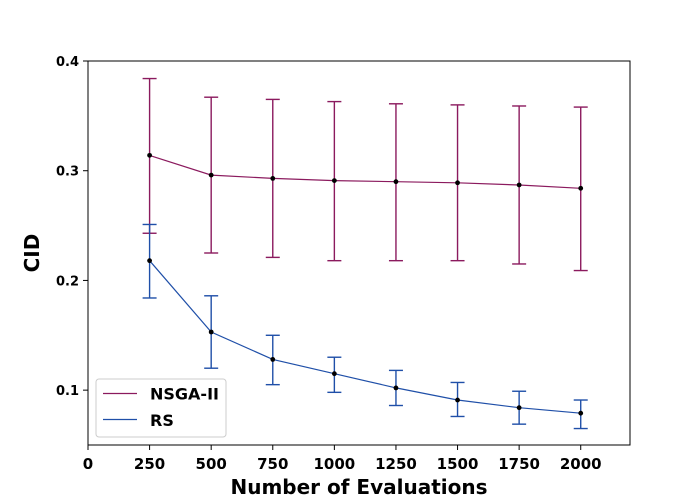 This screenshot has width=700, height=504. Describe the element at coordinates (458, 464) in the screenshot. I see `x-tick-label: 1500` at that location.